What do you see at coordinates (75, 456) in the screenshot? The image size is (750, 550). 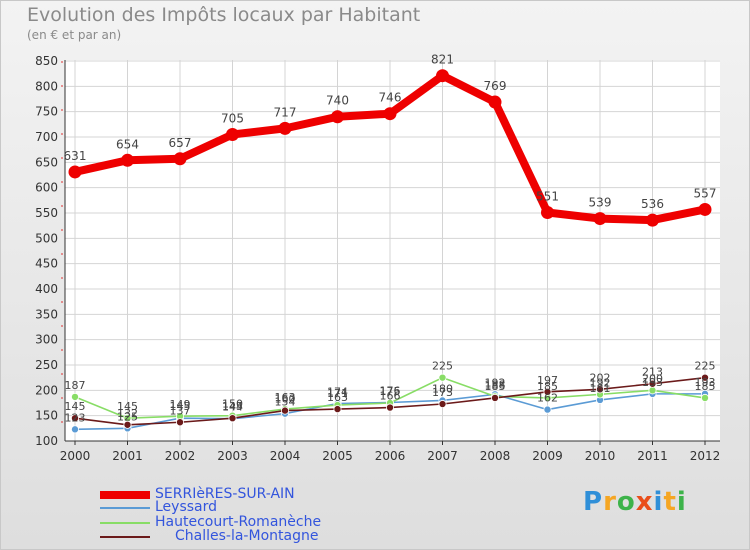 I see `x-tick-label: 2000` at bounding box center [75, 456].